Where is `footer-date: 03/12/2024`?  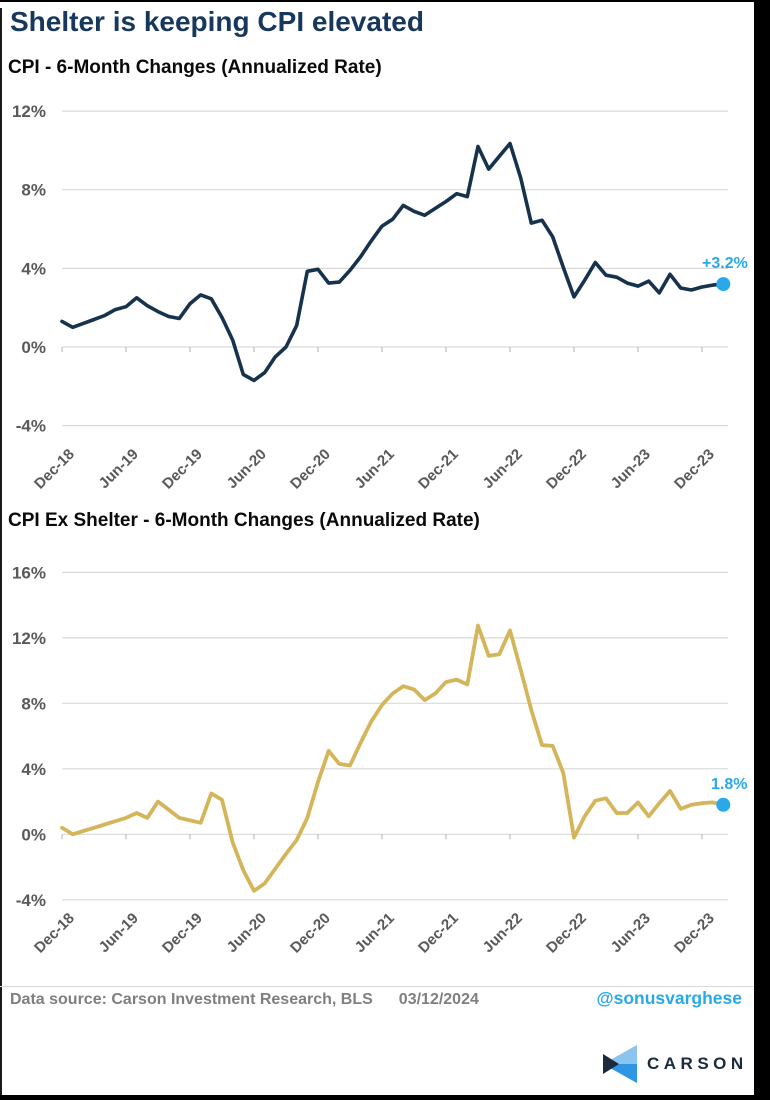 footer-date: 03/12/2024 is located at coordinates (438, 999).